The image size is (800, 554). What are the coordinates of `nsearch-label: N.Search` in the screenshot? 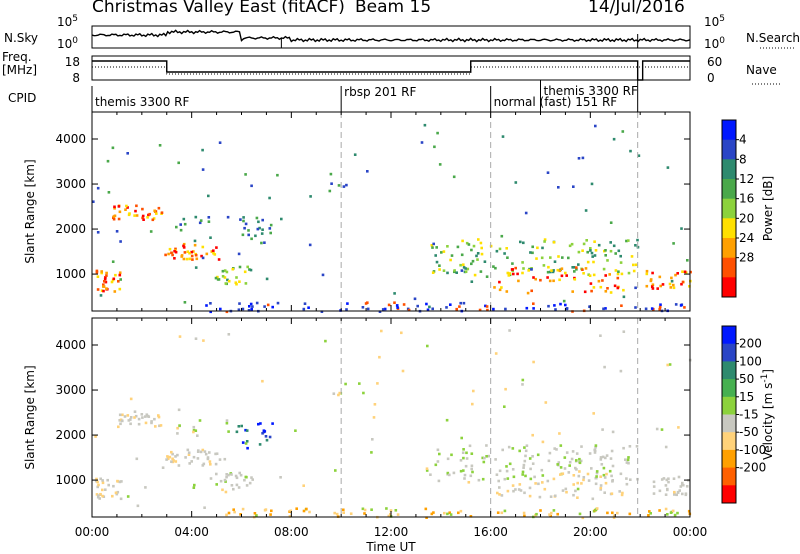 It's located at (773, 38).